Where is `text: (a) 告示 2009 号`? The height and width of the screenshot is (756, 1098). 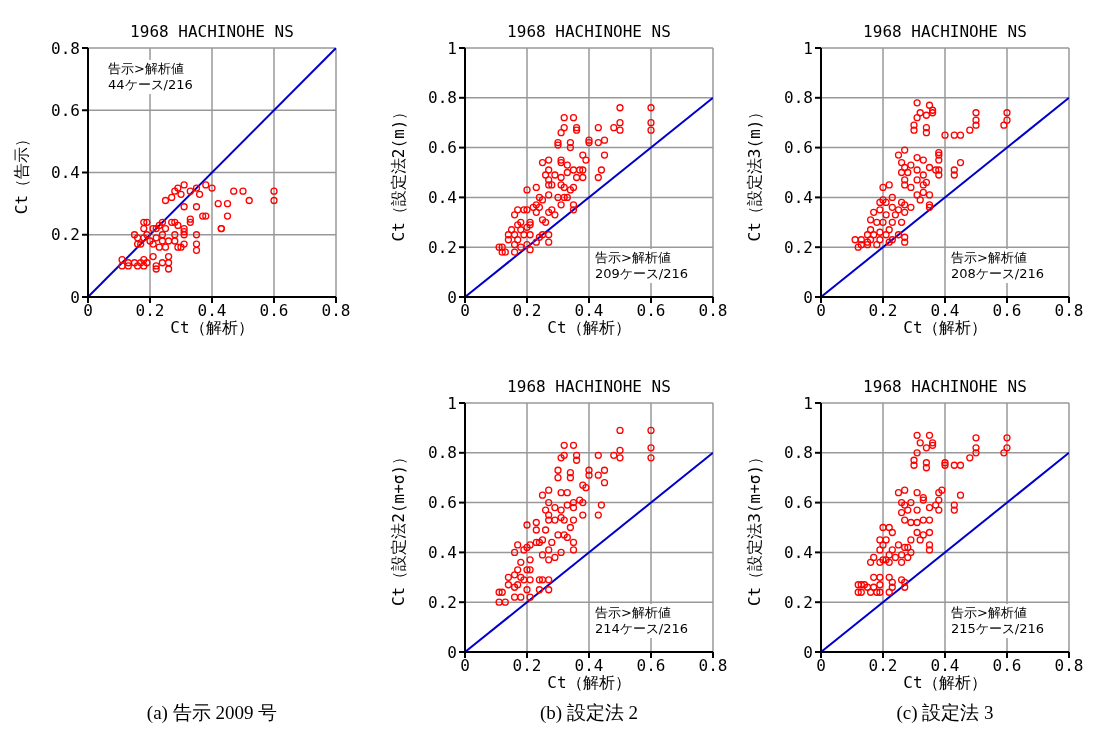
text: (a) 告示 2009 号 is located at coordinates (212, 713).